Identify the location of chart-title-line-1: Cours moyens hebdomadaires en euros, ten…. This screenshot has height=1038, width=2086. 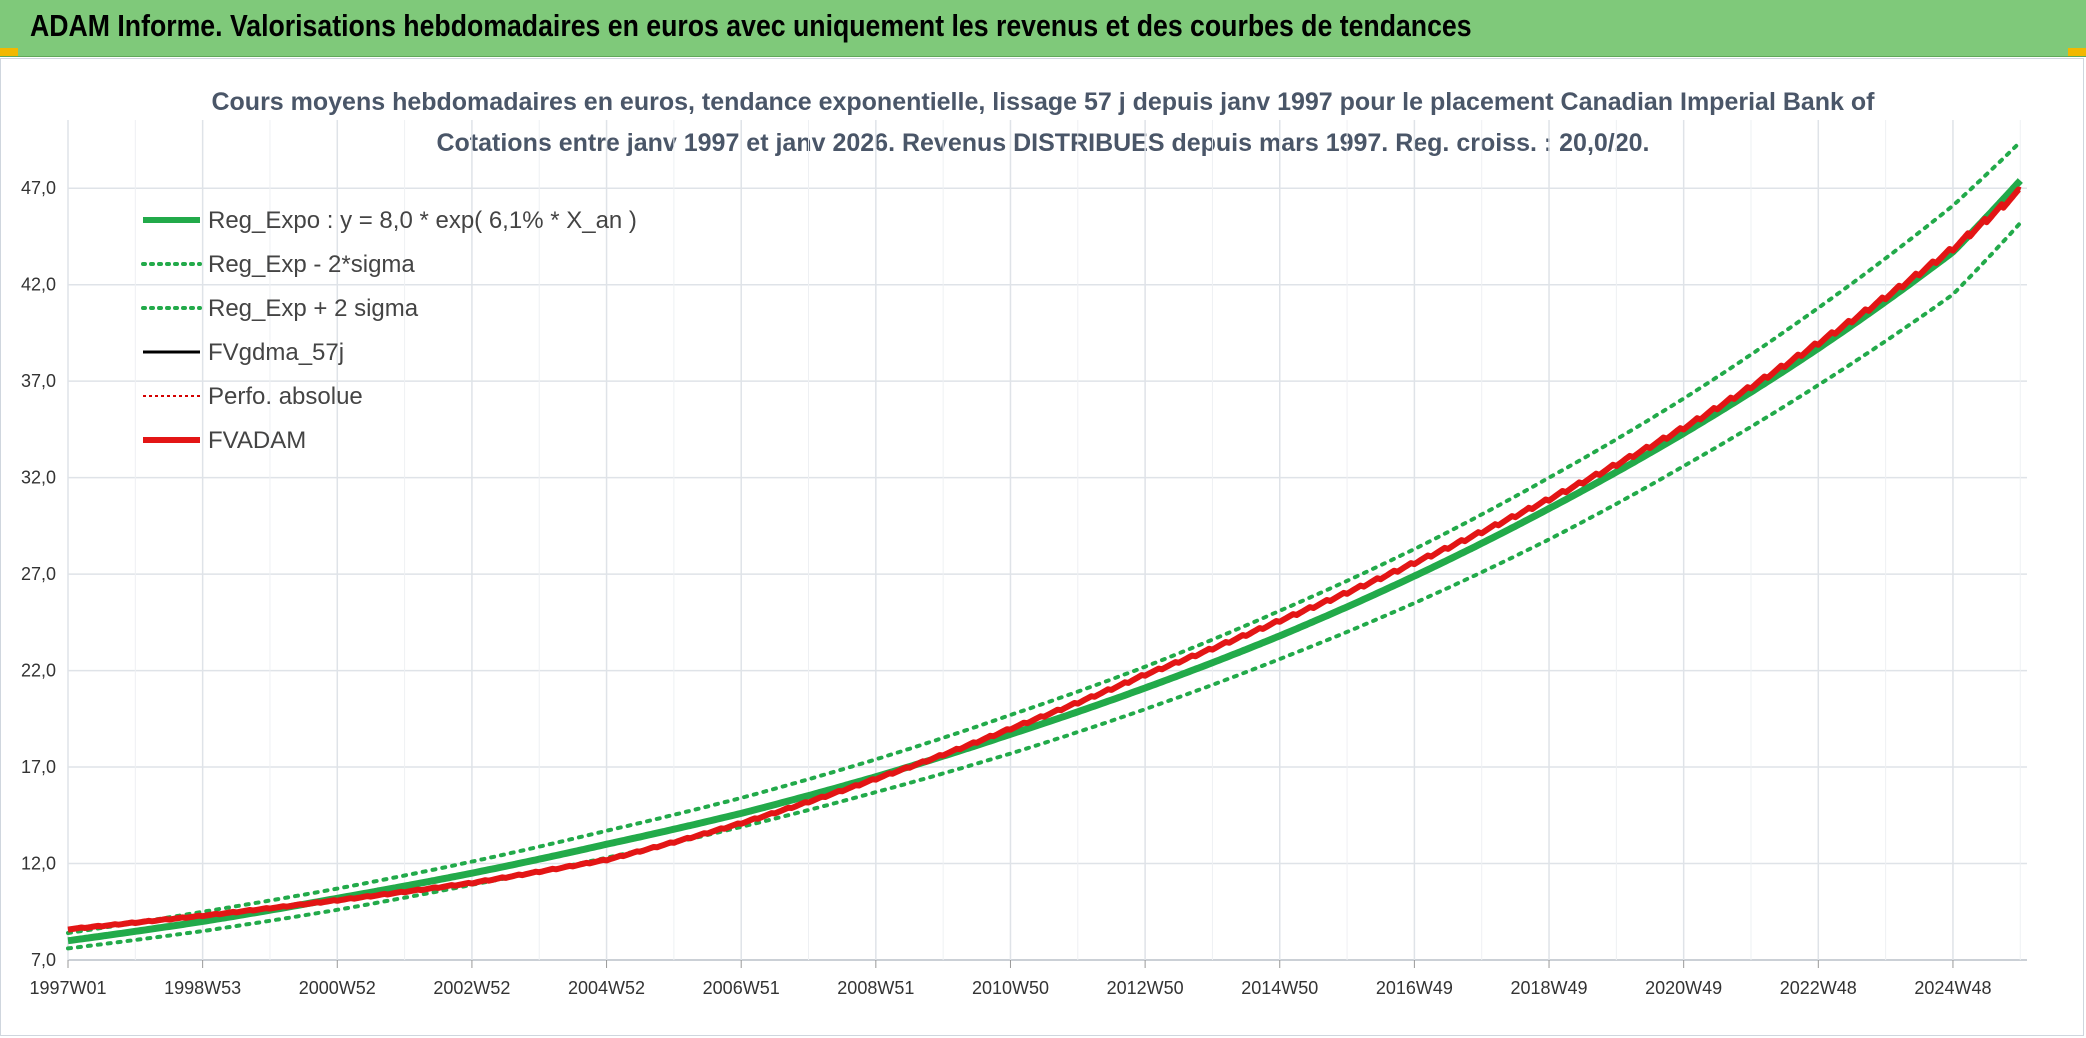
(1043, 102).